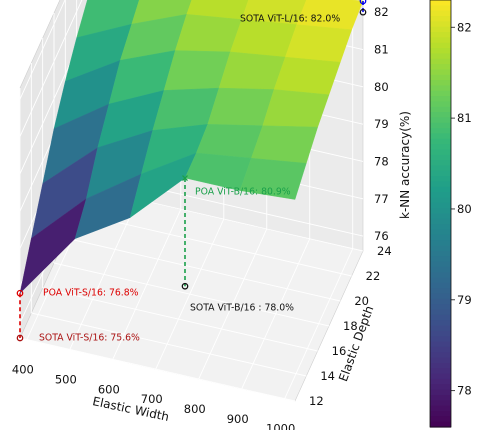 This screenshot has height=430, width=478. What do you see at coordinates (327, 376) in the screenshot?
I see `y-tick-label: 14` at bounding box center [327, 376].